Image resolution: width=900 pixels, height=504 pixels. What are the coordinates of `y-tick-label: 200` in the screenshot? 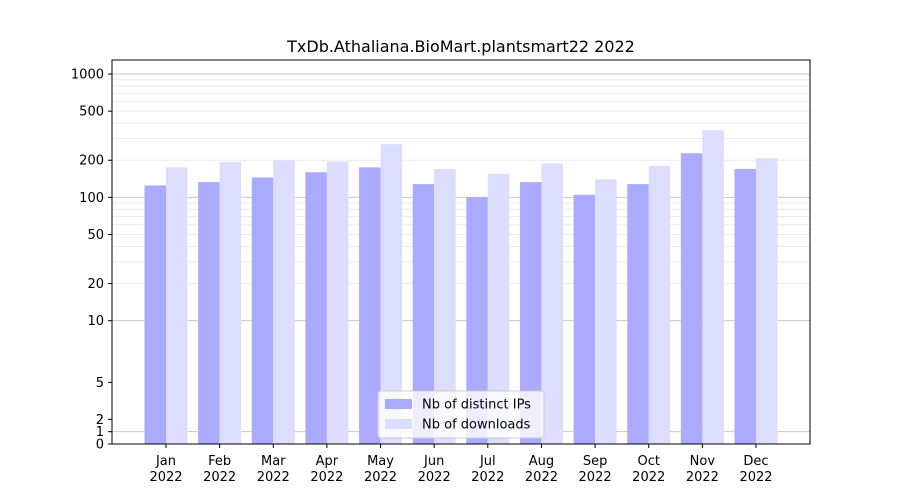 It's located at (91, 161).